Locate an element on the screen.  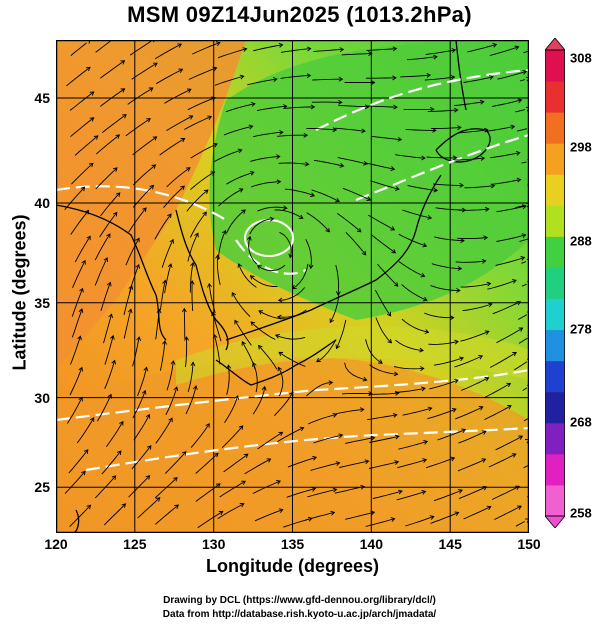
colorbar-tick-label: 258 is located at coordinates (581, 513).